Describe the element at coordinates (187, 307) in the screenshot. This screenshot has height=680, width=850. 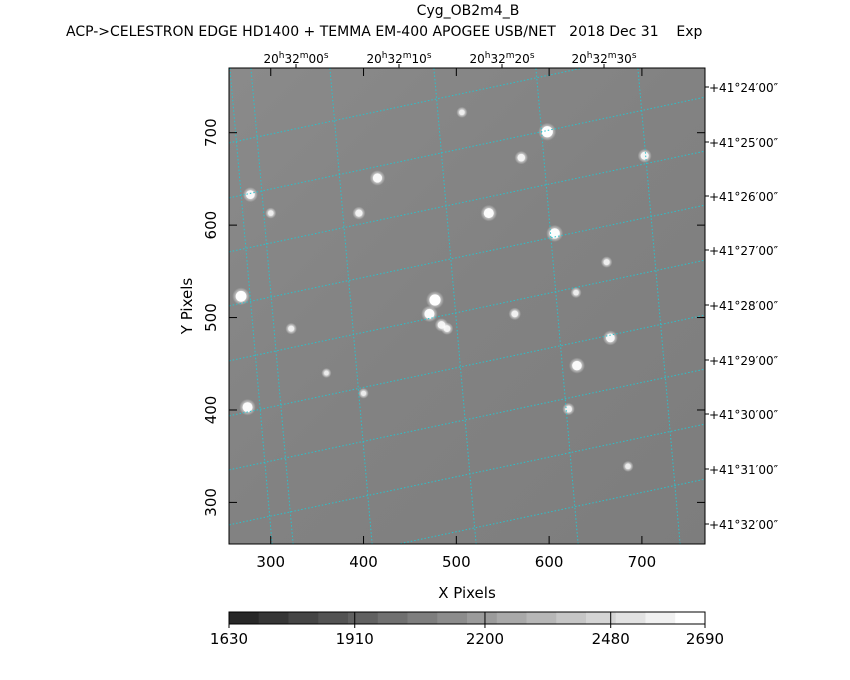
I see `y-axis-label: Y Pixels` at that location.